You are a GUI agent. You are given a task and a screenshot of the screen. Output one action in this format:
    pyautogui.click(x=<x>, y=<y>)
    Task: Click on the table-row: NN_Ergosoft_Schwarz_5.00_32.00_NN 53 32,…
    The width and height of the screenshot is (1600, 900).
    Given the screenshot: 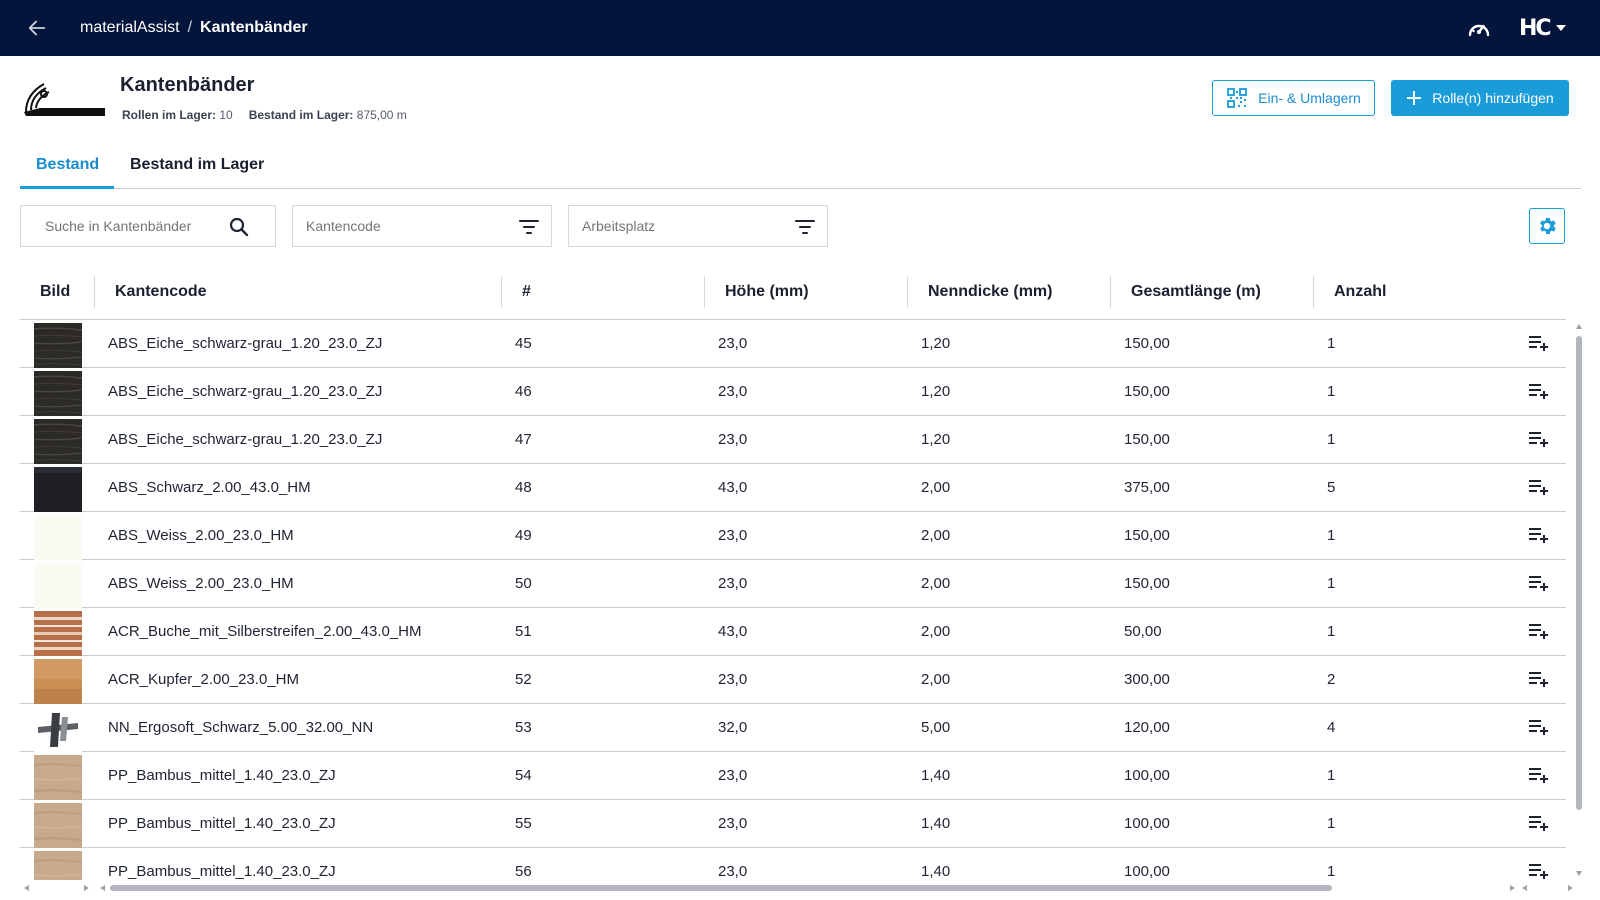 What is the action you would take?
    pyautogui.click(x=793, y=728)
    